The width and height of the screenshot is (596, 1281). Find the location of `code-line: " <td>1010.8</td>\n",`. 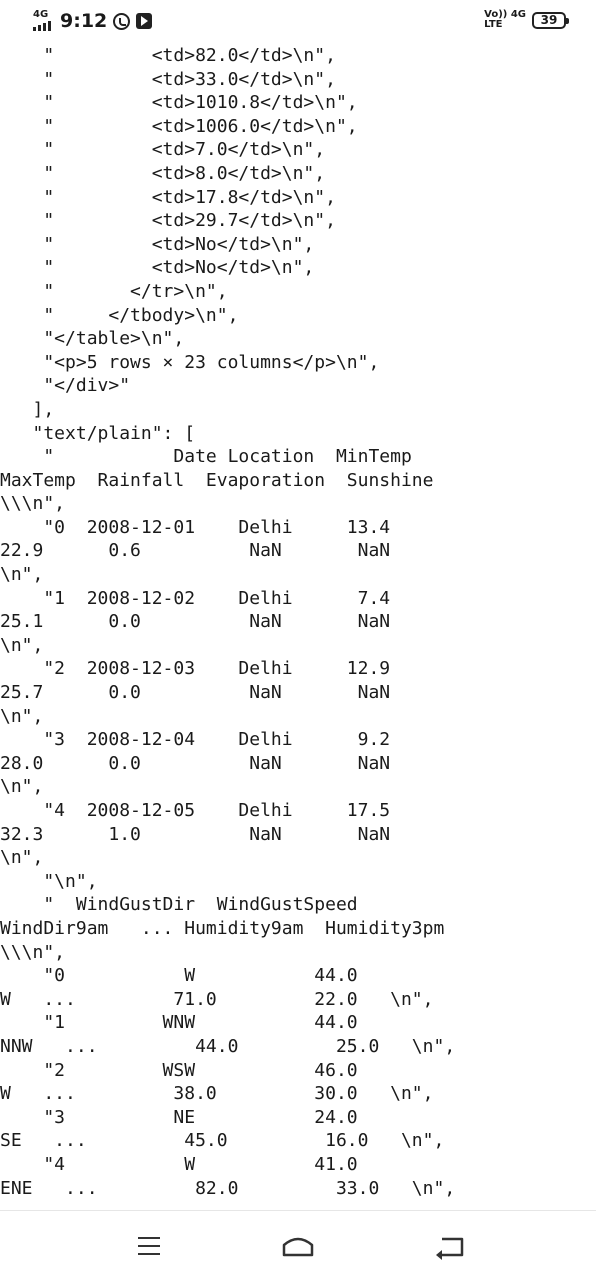

code-line: " <td>1010.8</td>\n", is located at coordinates (179, 103).